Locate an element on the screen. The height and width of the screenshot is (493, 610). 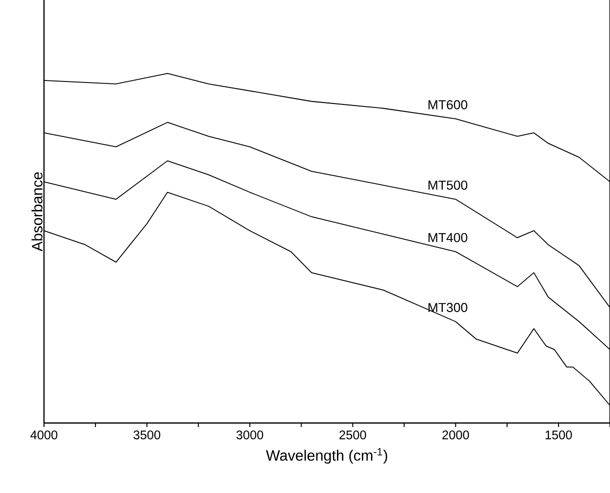
x-tick-label: 3000 is located at coordinates (250, 435).